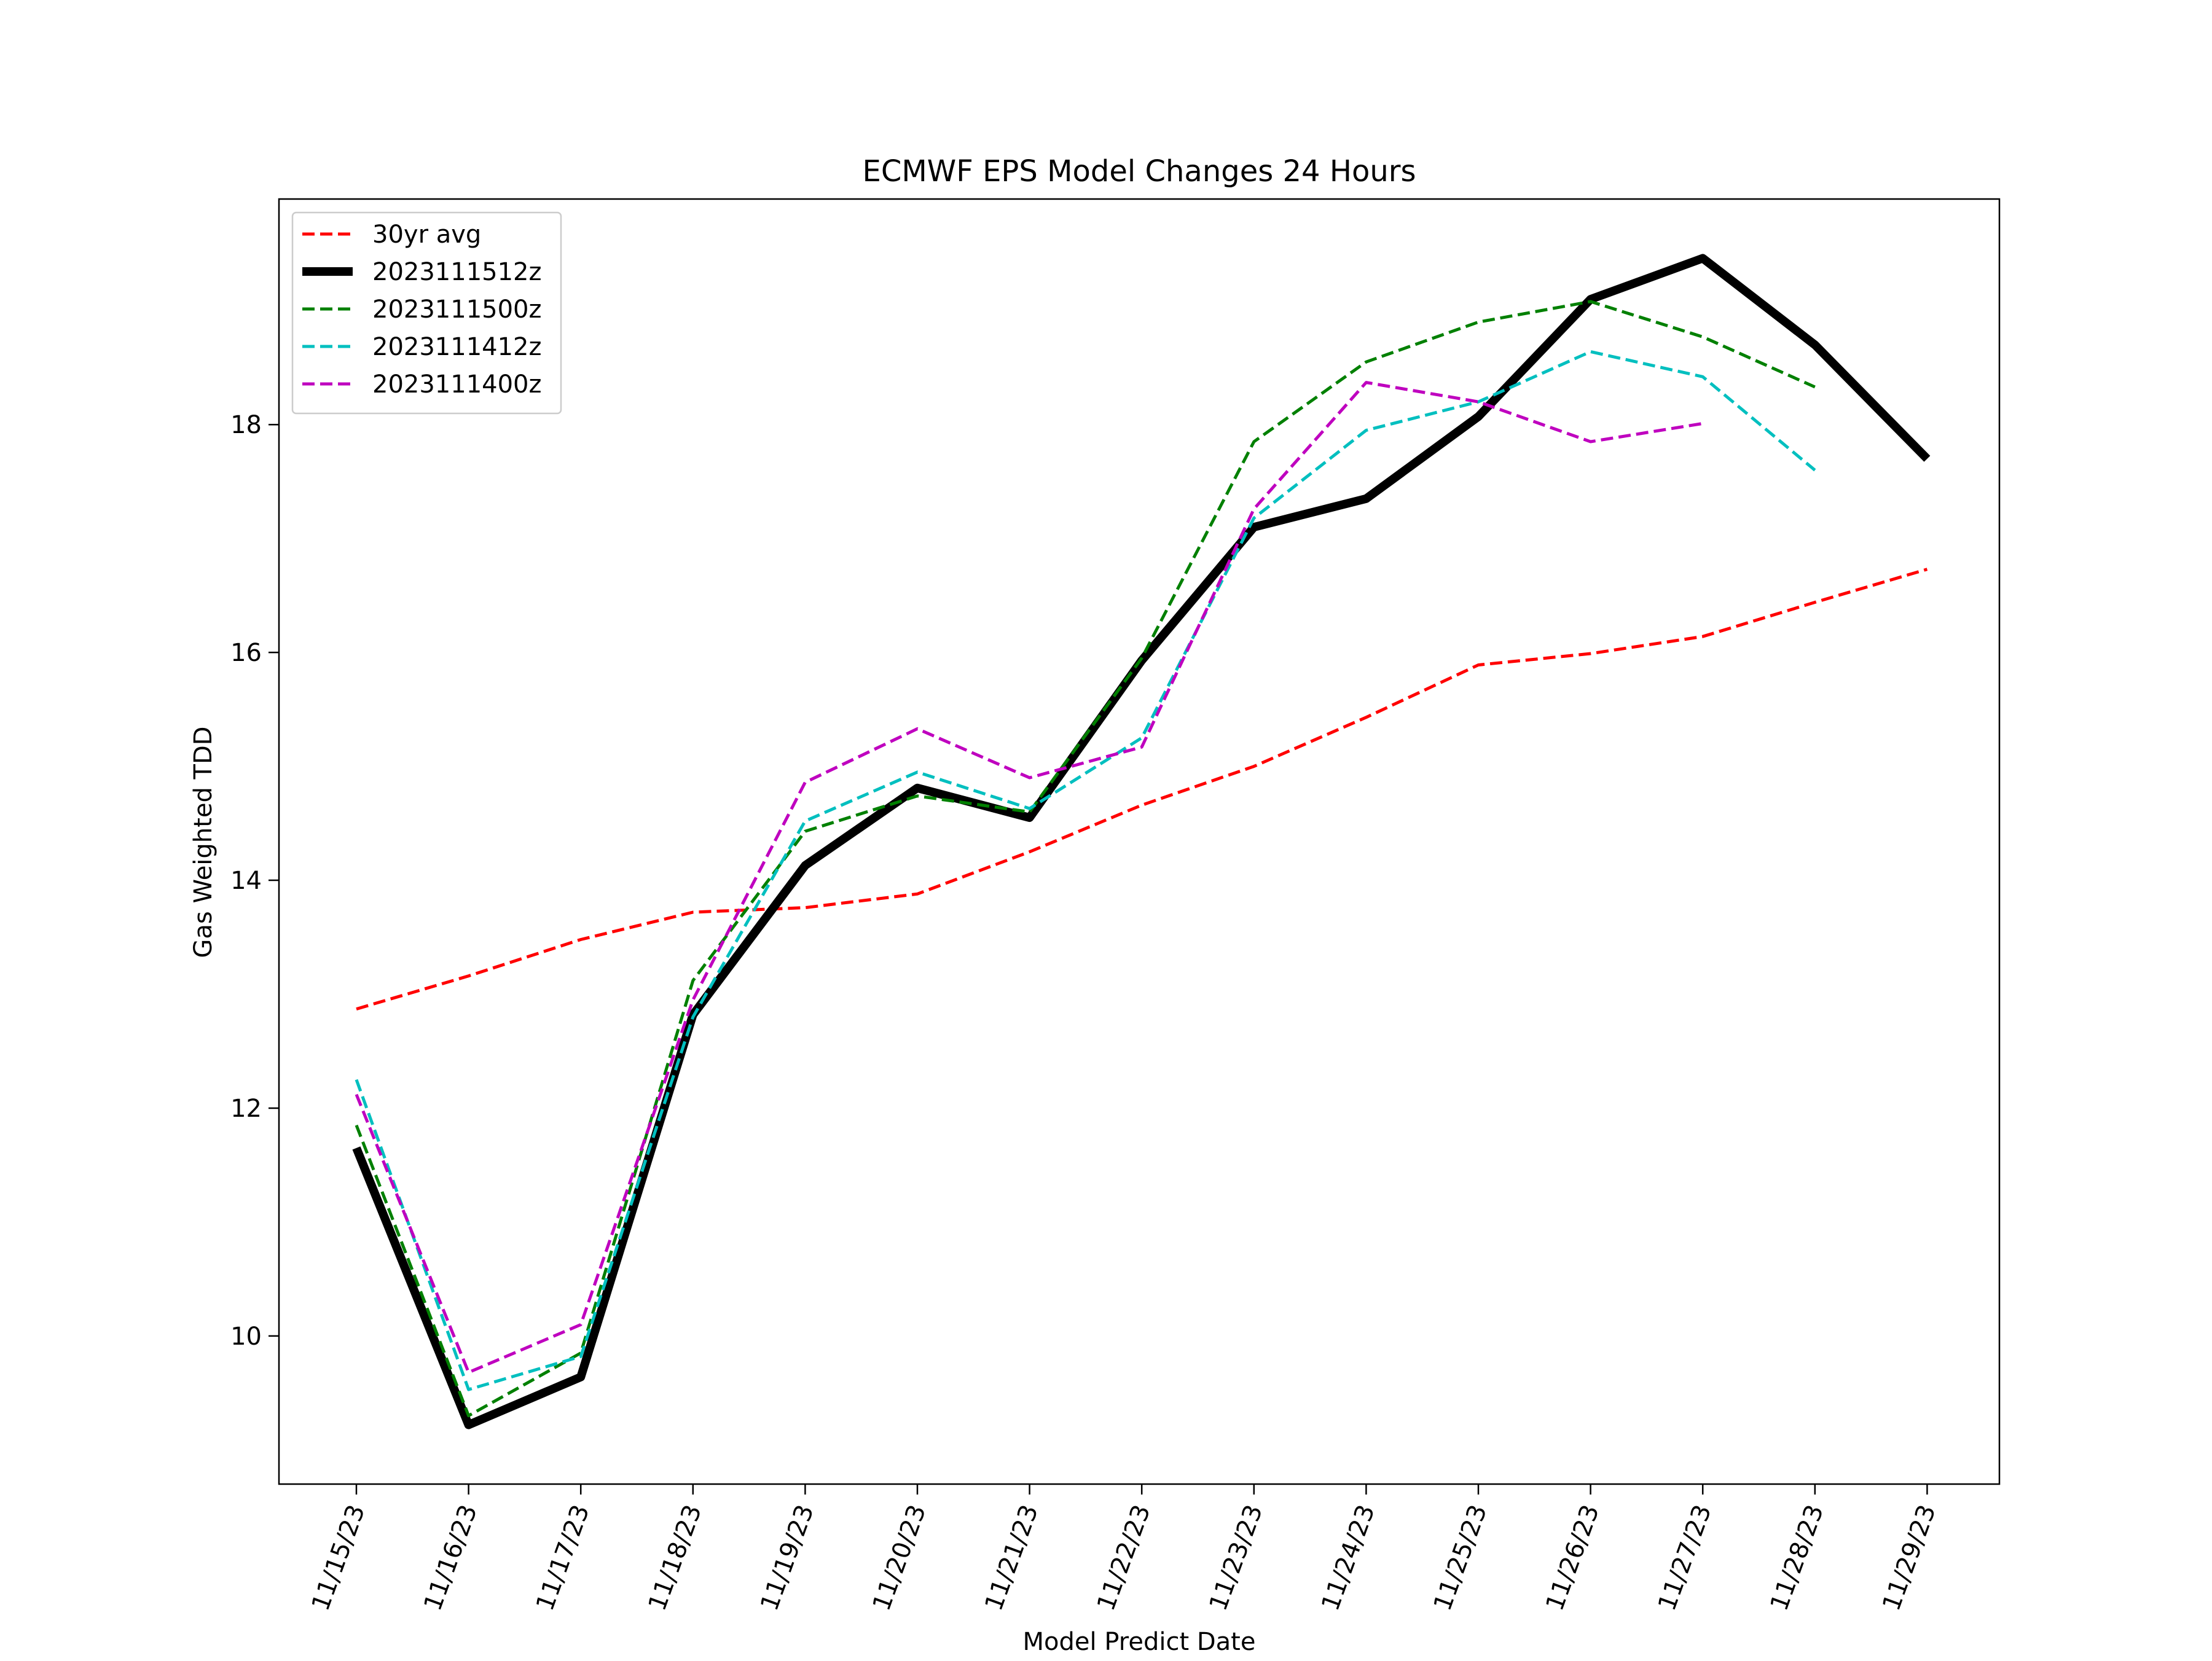 The width and height of the screenshot is (2212, 1661). Describe the element at coordinates (1139, 1642) in the screenshot. I see `x-axis-label: Model Predict Date` at that location.